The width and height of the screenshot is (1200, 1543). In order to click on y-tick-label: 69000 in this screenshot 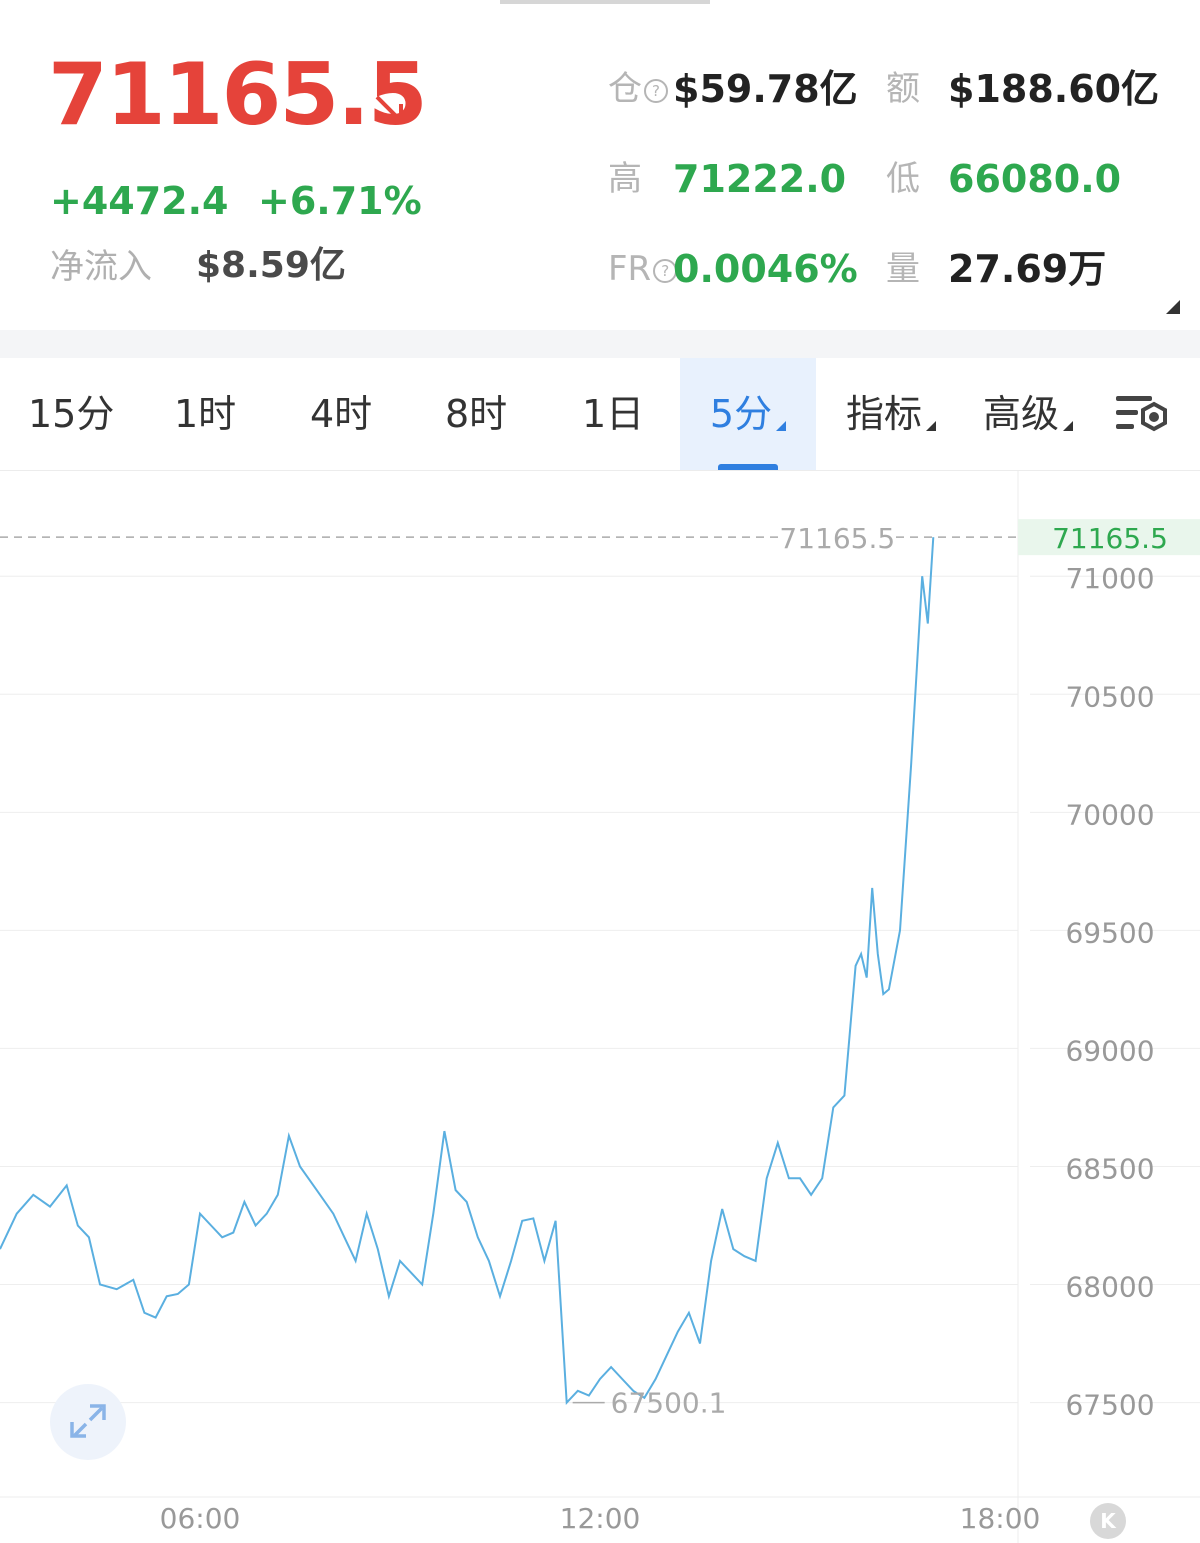, I will do `click(1109, 1050)`.